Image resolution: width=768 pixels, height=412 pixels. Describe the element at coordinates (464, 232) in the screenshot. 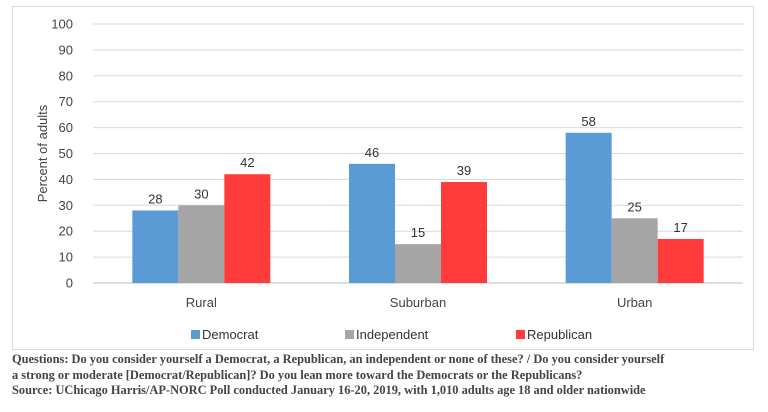

I see `bar-republican-suburban` at that location.